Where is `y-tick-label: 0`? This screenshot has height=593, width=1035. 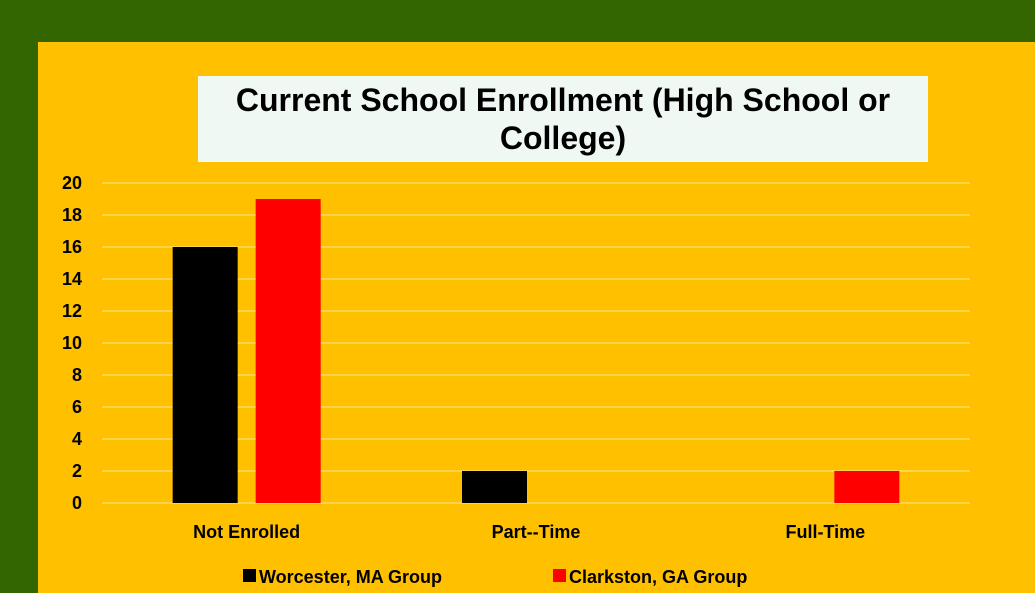
y-tick-label: 0 is located at coordinates (77, 503).